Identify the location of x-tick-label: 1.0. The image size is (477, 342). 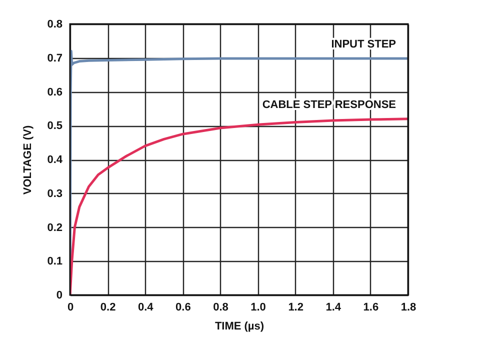
(258, 308).